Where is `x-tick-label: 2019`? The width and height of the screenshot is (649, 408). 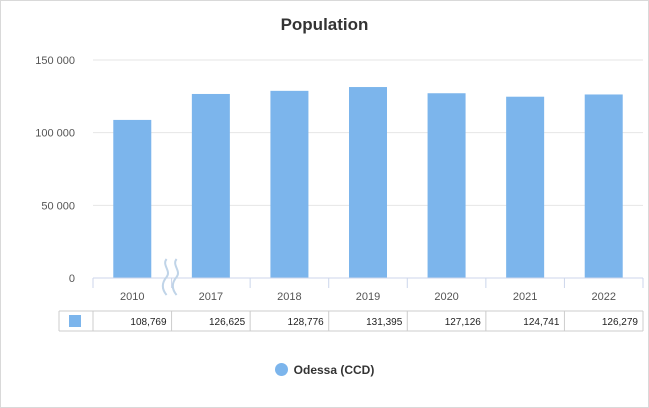
x-tick-label: 2019 is located at coordinates (368, 297).